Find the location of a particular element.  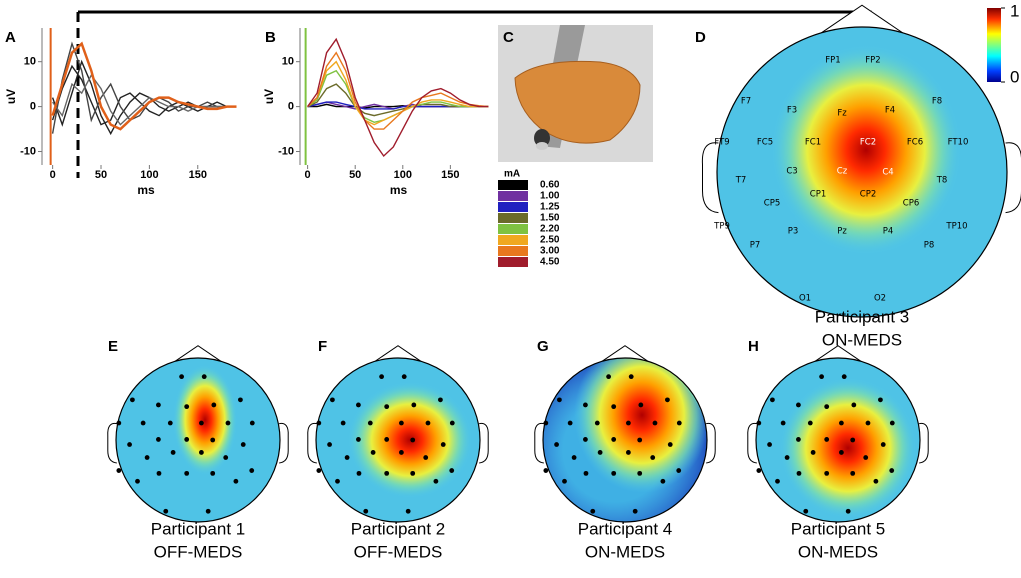

electrode-label: FC1 is located at coordinates (813, 143).